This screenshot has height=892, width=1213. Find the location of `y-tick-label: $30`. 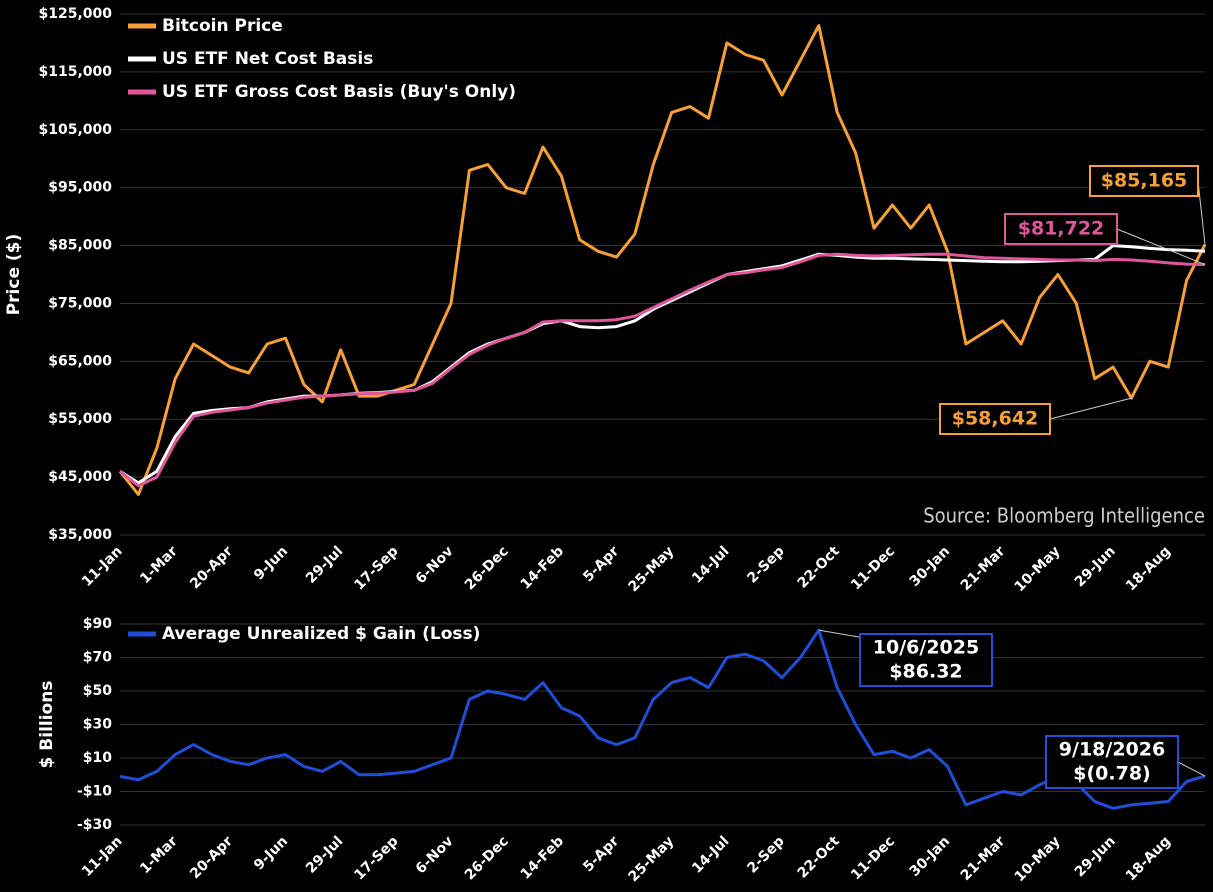

y-tick-label: $30 is located at coordinates (97, 725).